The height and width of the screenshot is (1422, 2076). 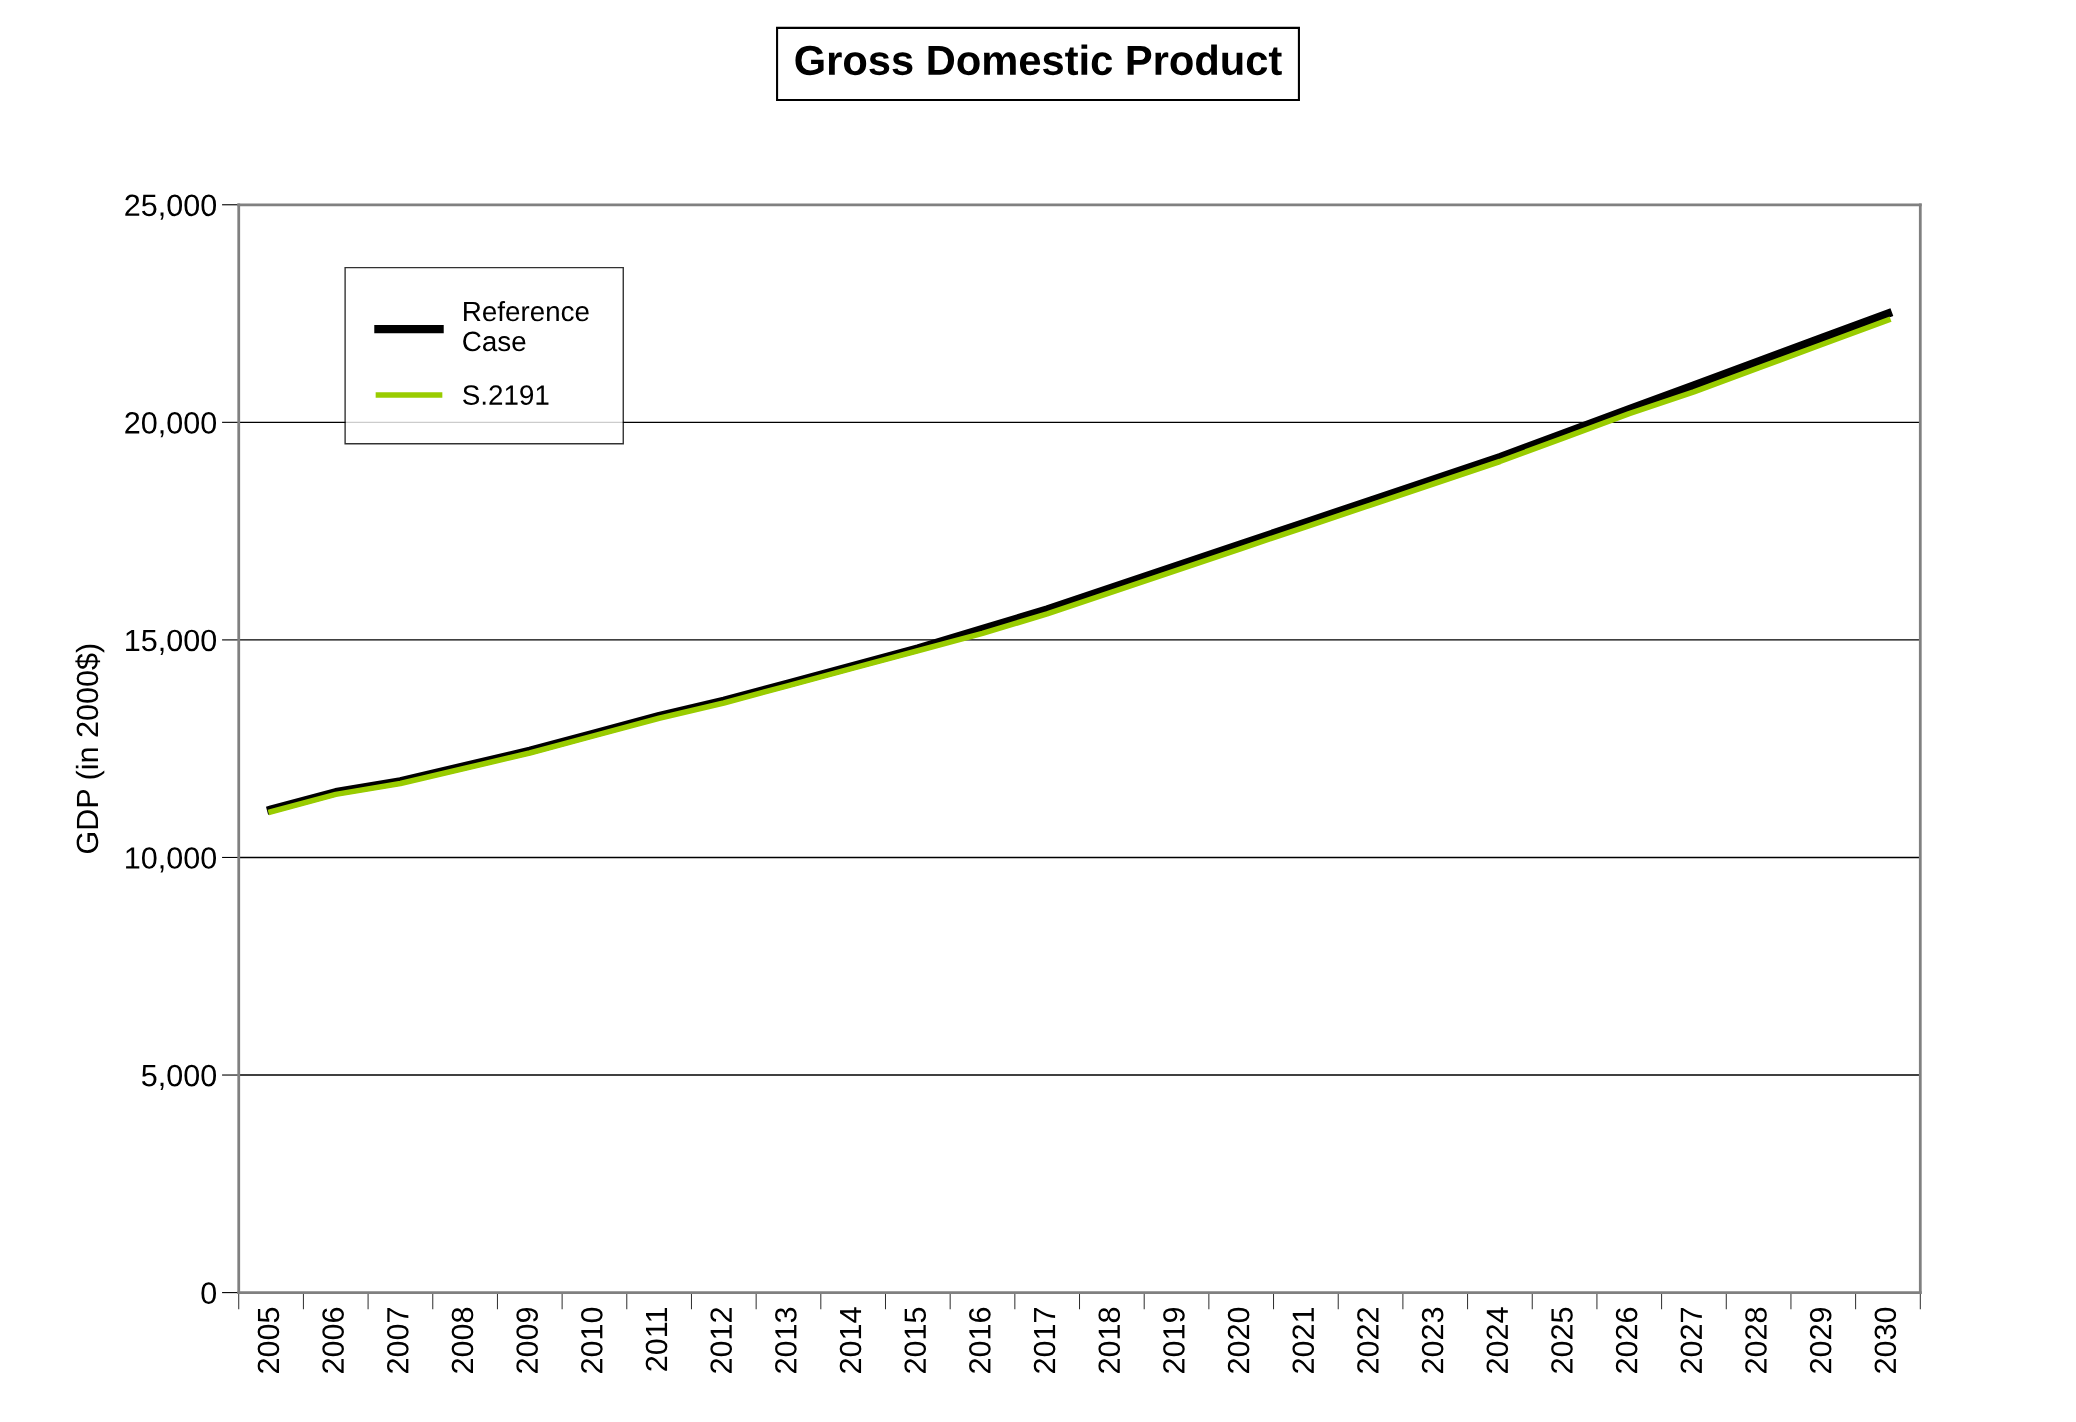 What do you see at coordinates (171, 642) in the screenshot?
I see `y-tick-label: 15,000` at bounding box center [171, 642].